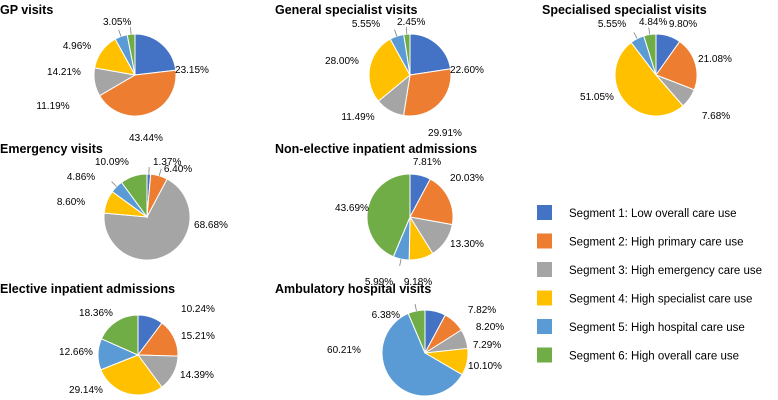 The height and width of the screenshot is (400, 778). What do you see at coordinates (652, 214) in the screenshot?
I see `legend-label-segment-1: Segment 1: Low overall care use` at bounding box center [652, 214].